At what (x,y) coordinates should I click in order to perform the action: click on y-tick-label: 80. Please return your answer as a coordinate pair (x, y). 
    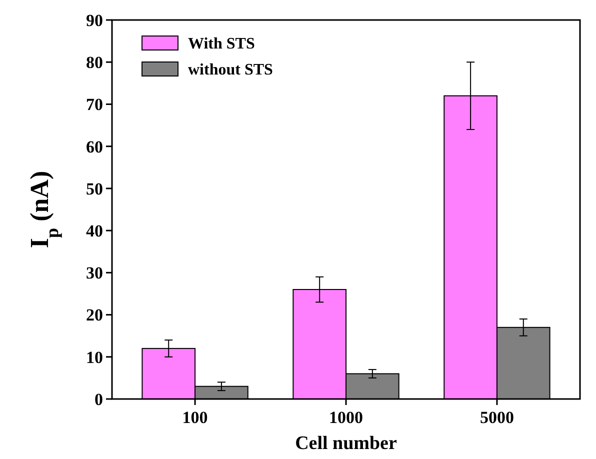
    Looking at the image, I should click on (94, 62).